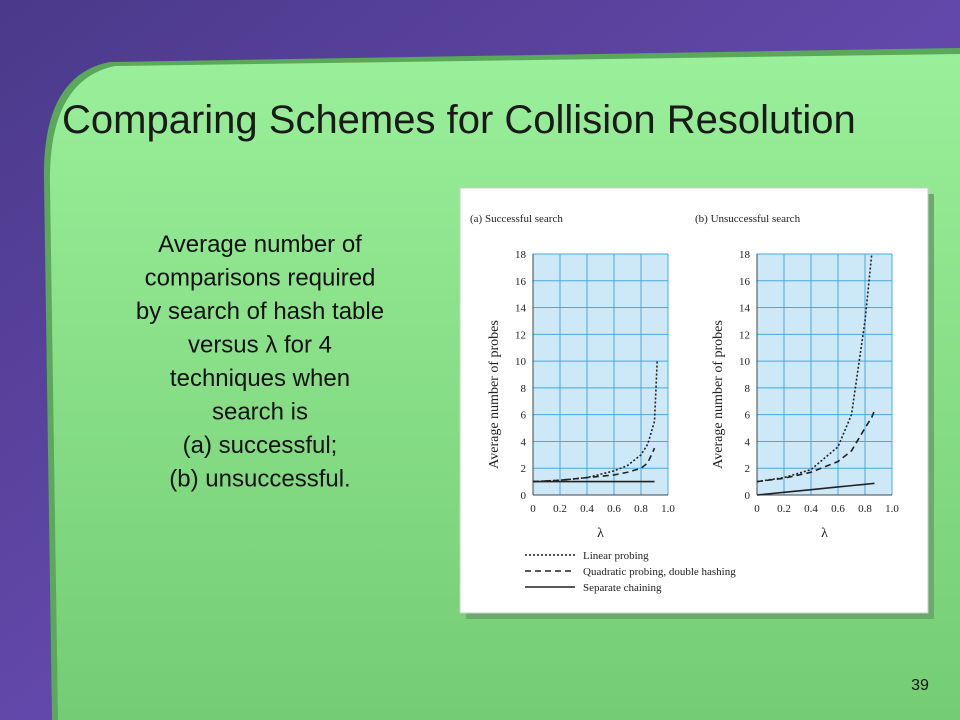  What do you see at coordinates (622, 588) in the screenshot?
I see `legend-label: Separate chaining` at bounding box center [622, 588].